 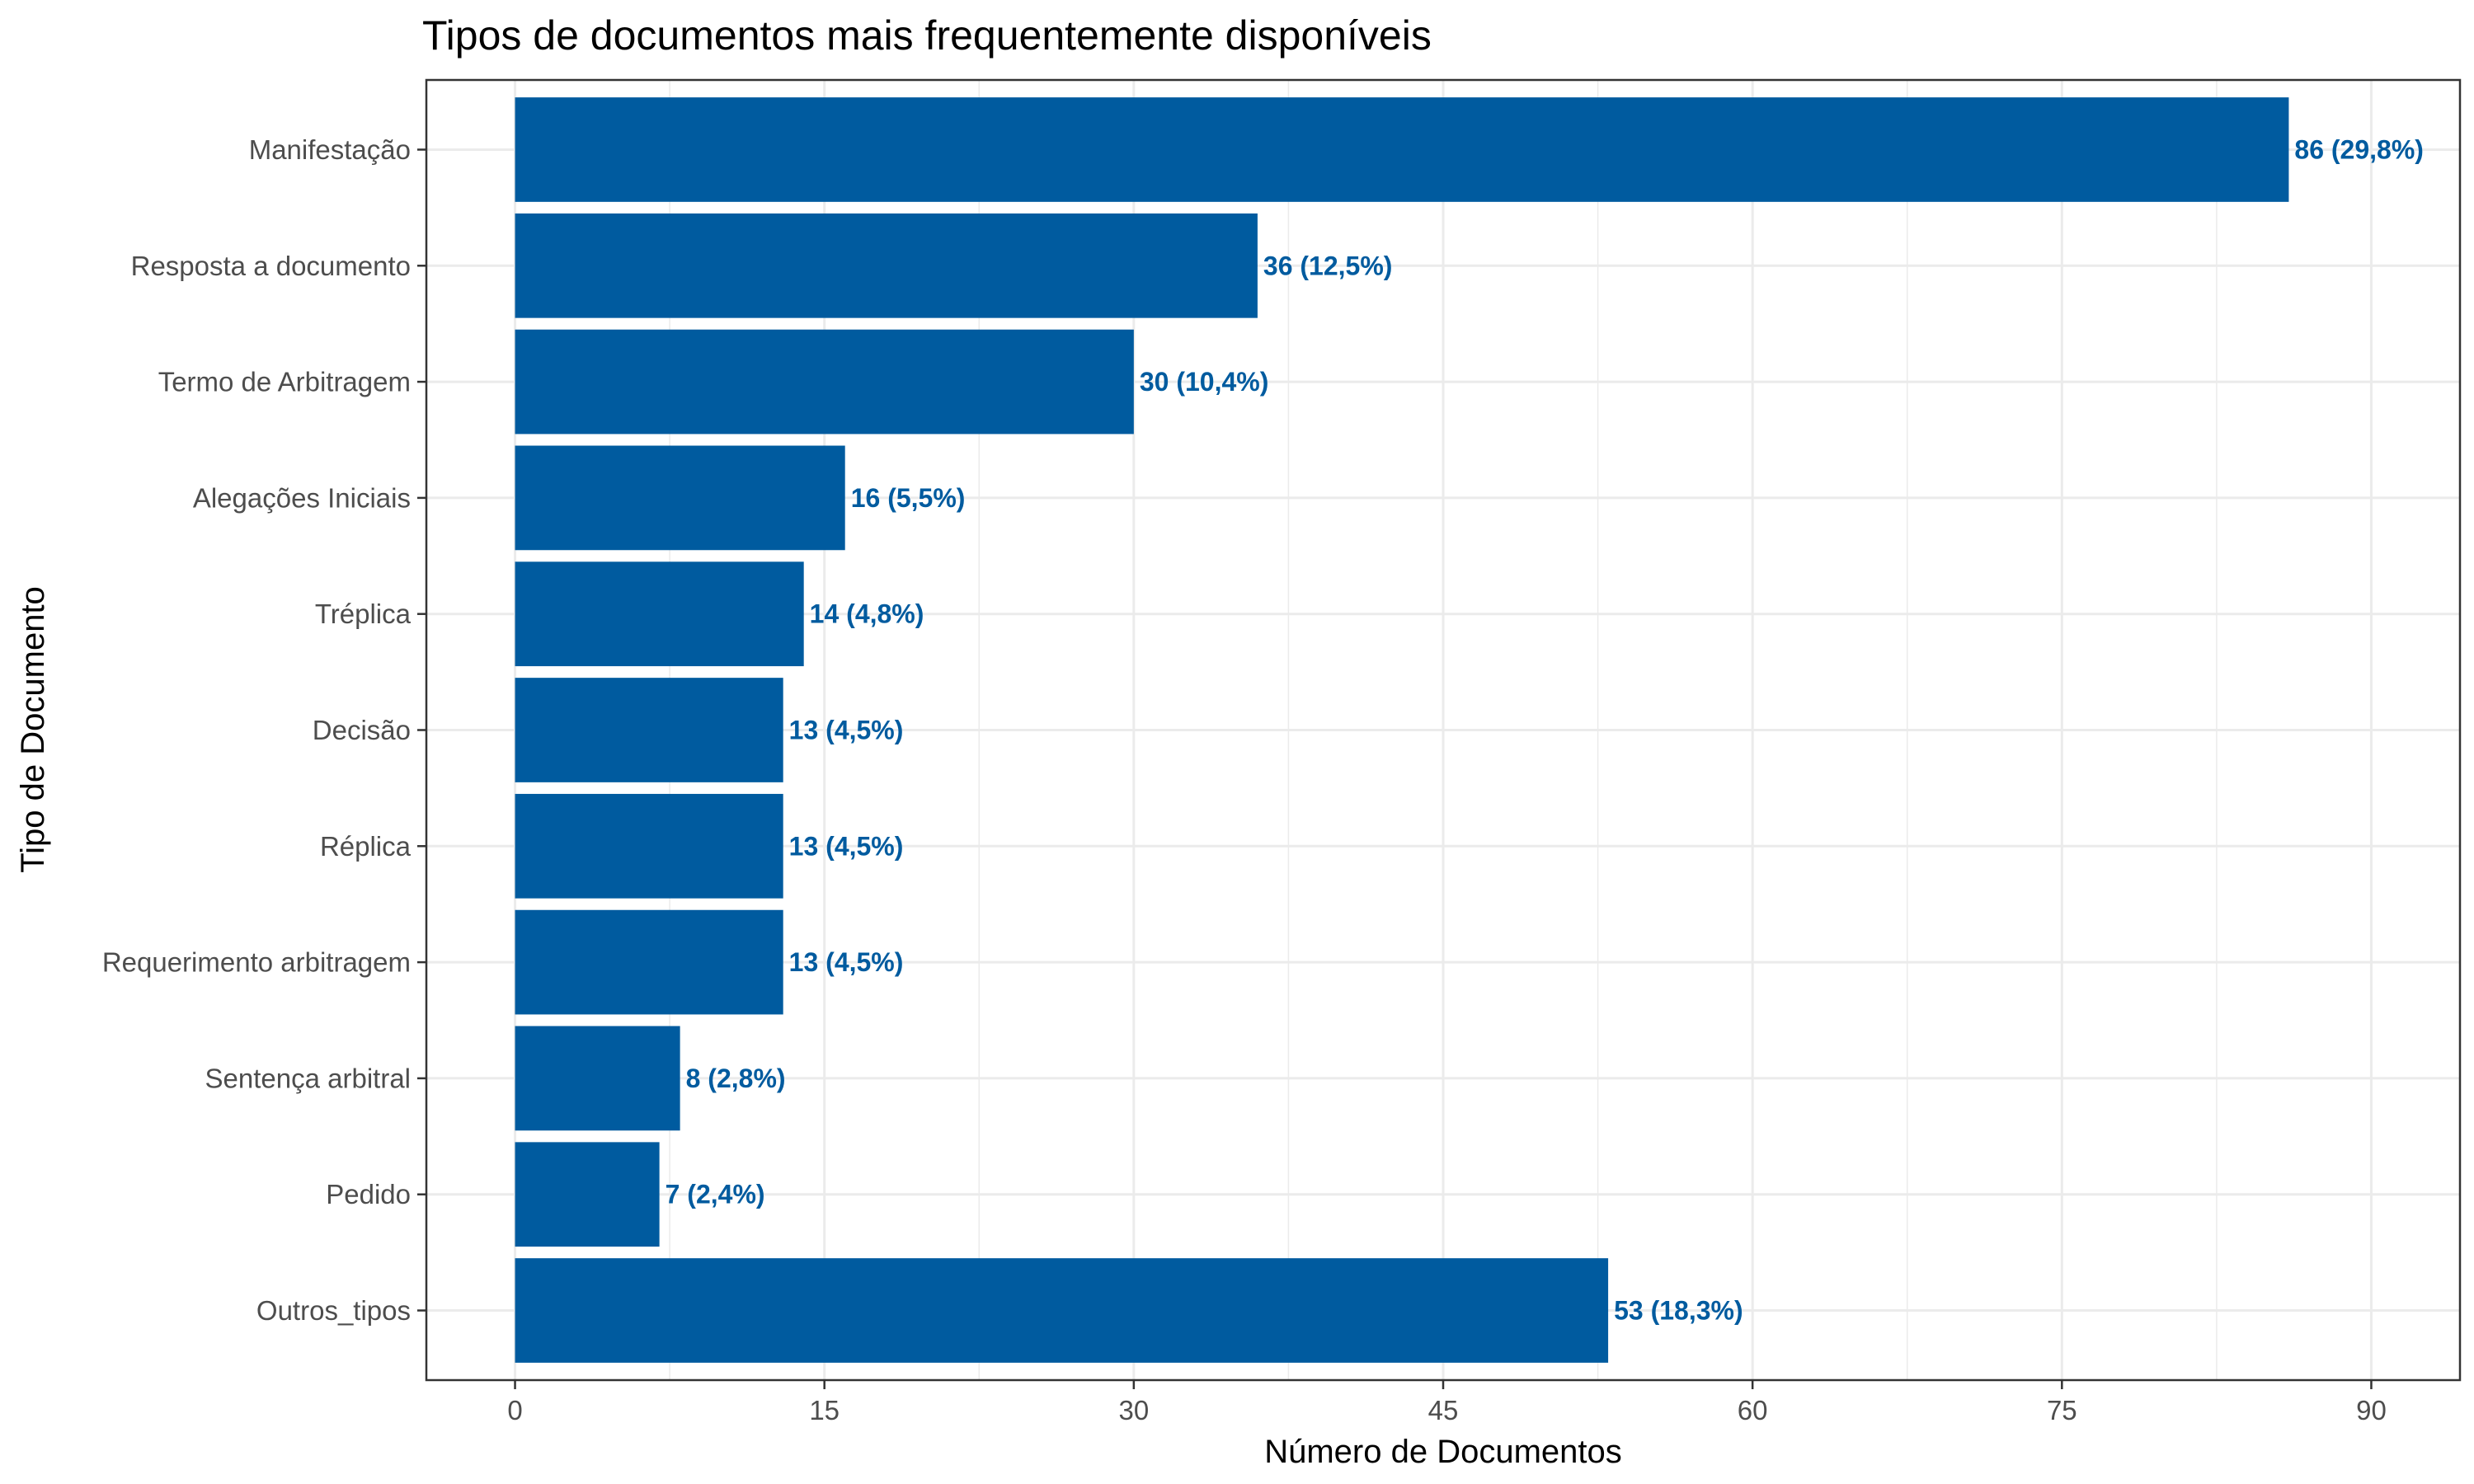 What do you see at coordinates (256, 963) in the screenshot?
I see `y-tick-label: Requerimento arbitragem` at bounding box center [256, 963].